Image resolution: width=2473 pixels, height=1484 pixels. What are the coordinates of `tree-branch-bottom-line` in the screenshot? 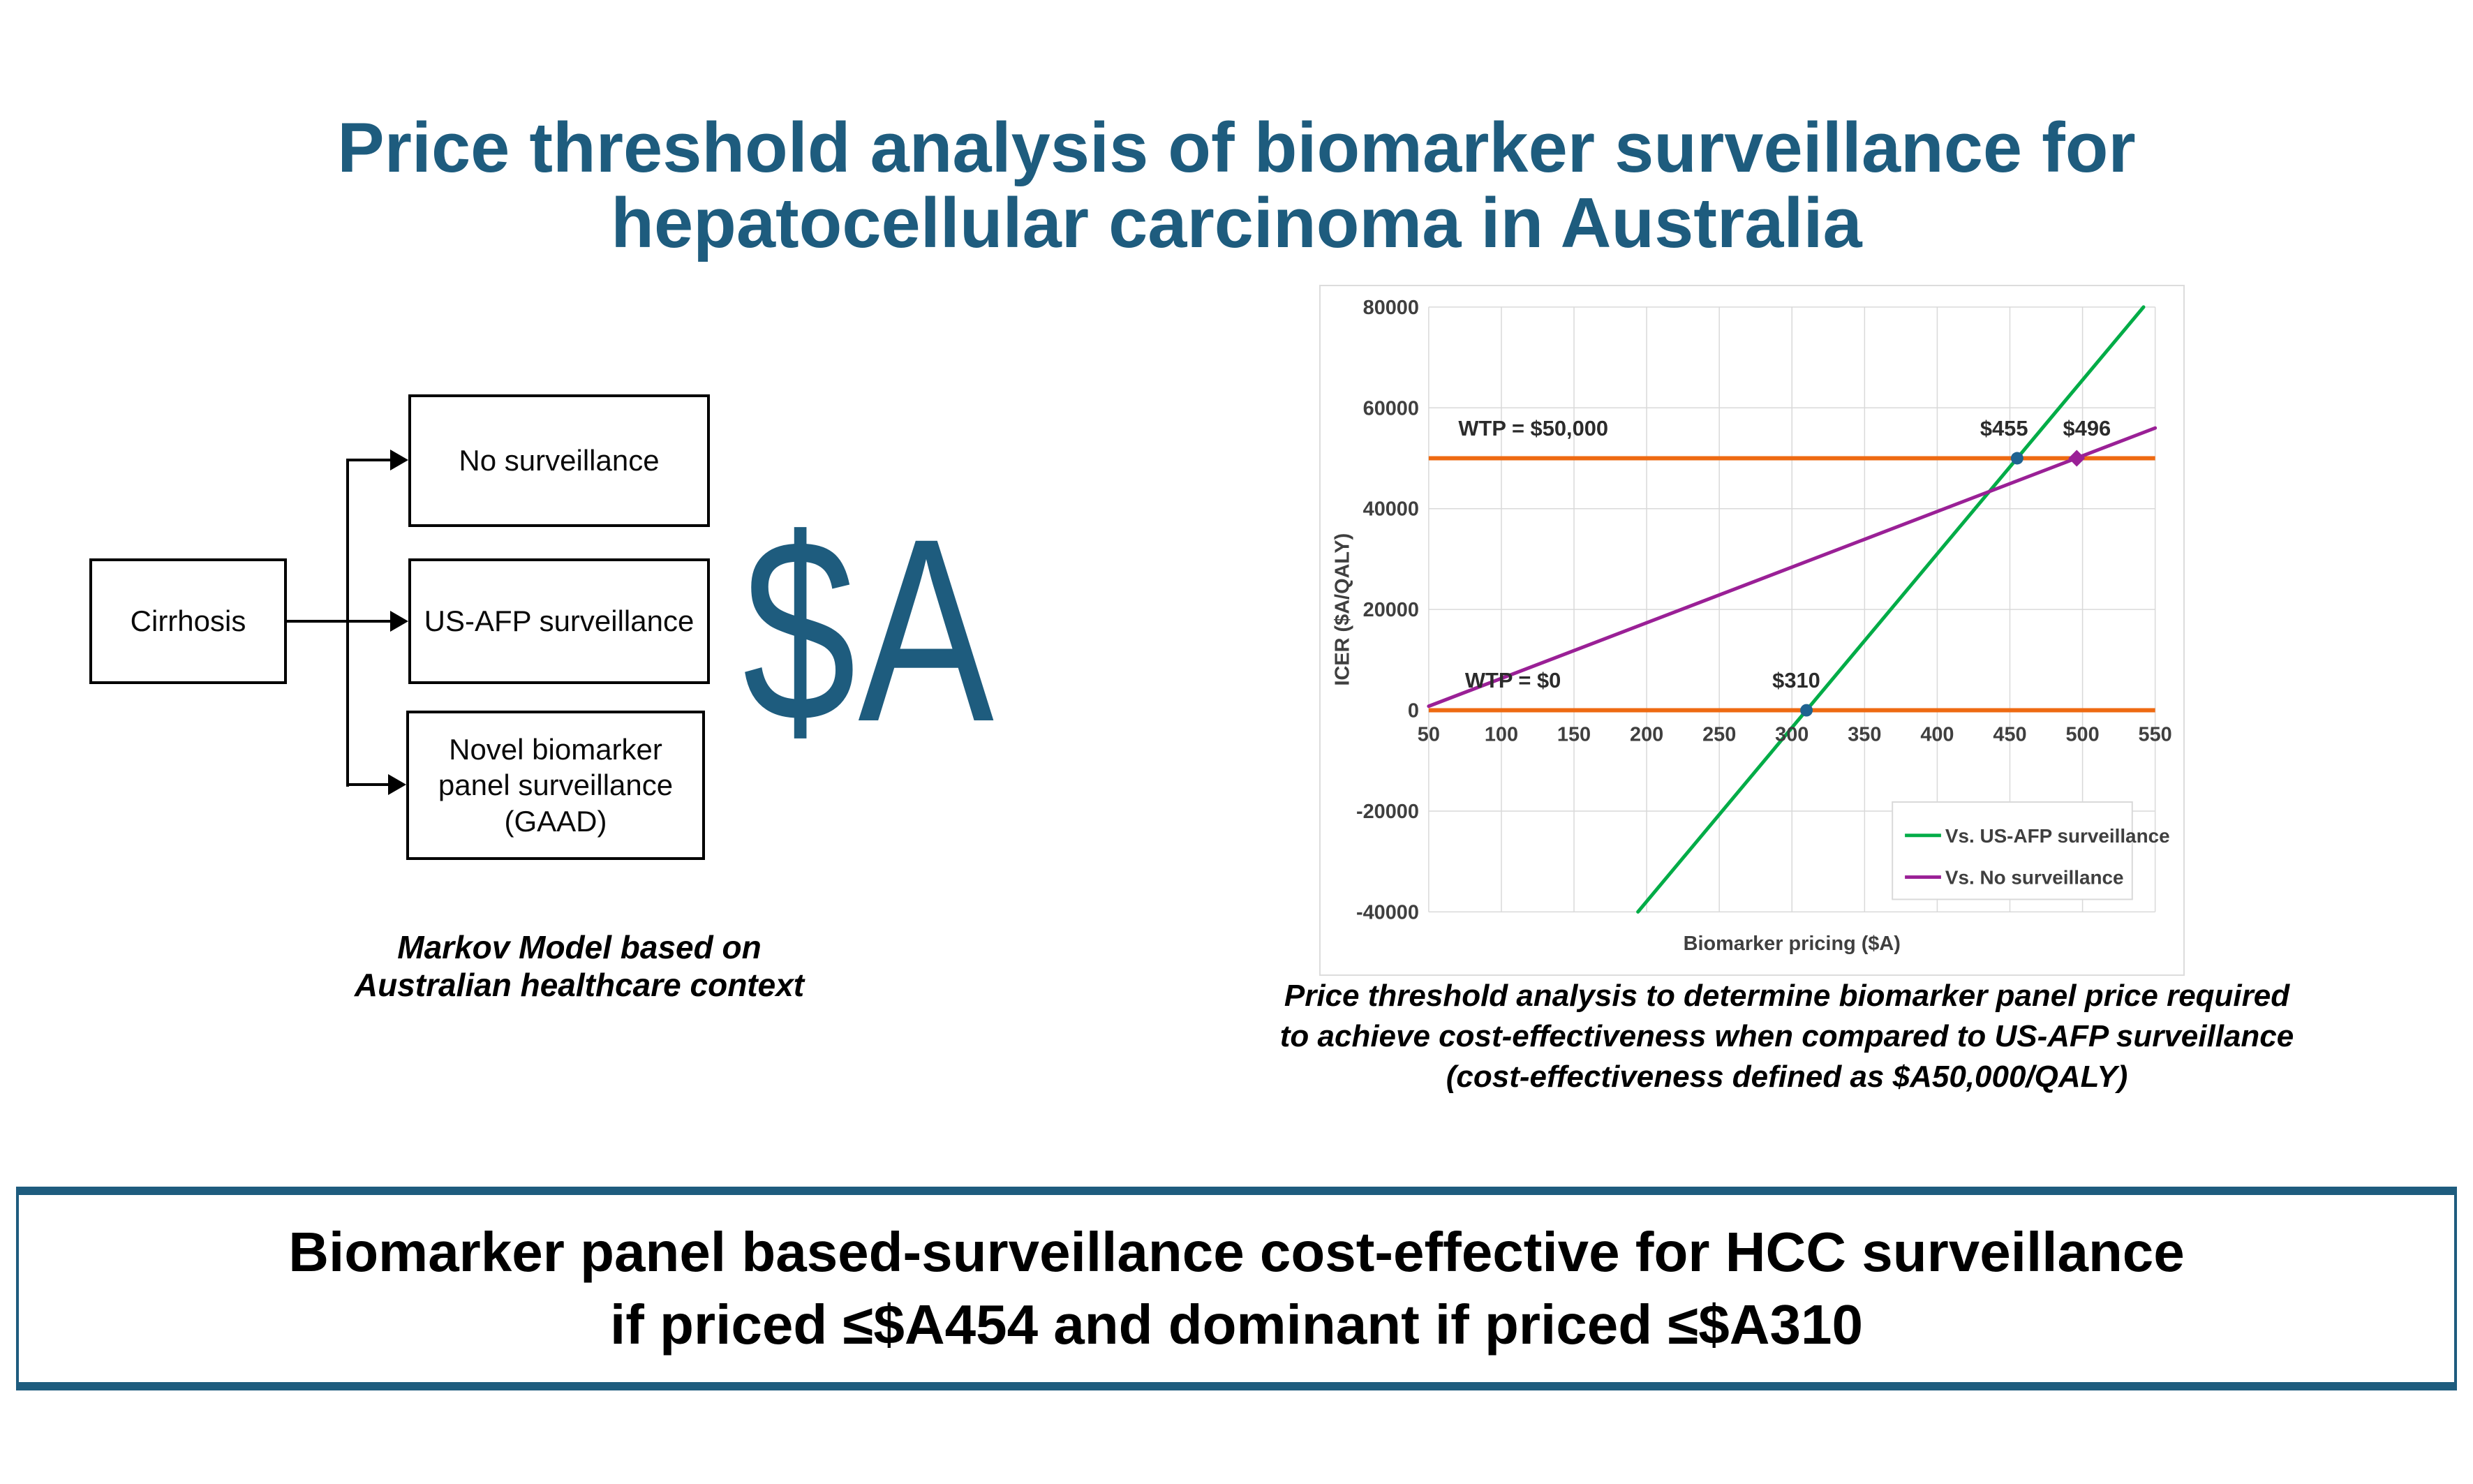 It's located at (367, 784).